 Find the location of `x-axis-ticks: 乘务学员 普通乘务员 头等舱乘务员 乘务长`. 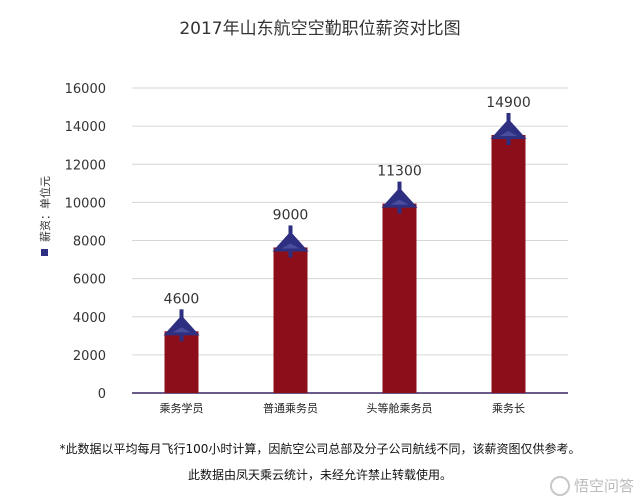

x-axis-ticks: 乘务学员 普通乘务员 头等舱乘务员 乘务长 is located at coordinates (343, 408).